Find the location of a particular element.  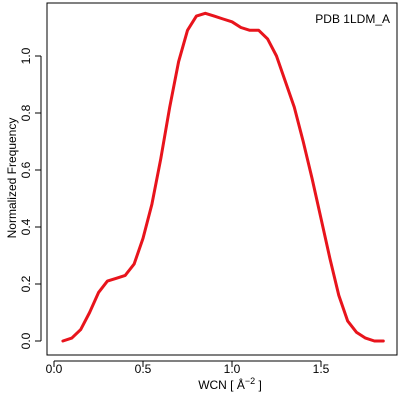

x-axis-title: WCN [ Å−2 ] is located at coordinates (230, 384).